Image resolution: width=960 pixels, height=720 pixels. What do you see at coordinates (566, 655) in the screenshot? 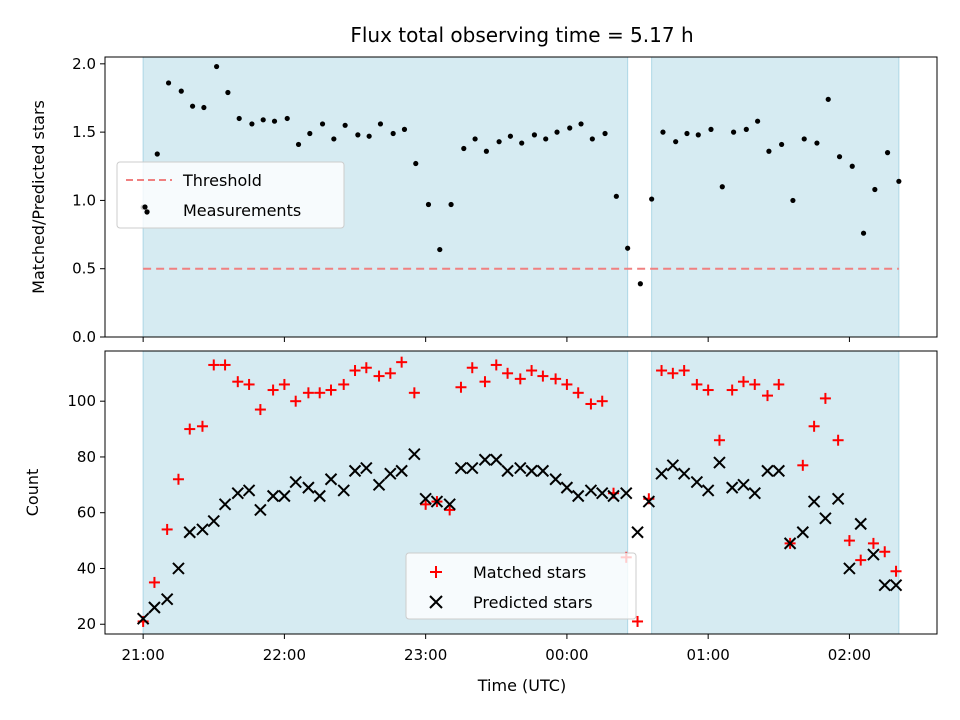
I see `x-tick-label: 00:00` at bounding box center [566, 655].